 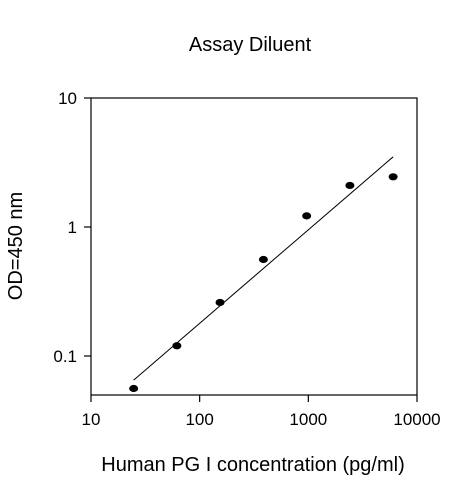 I want to click on x-tick-label: 1000, so click(x=308, y=419).